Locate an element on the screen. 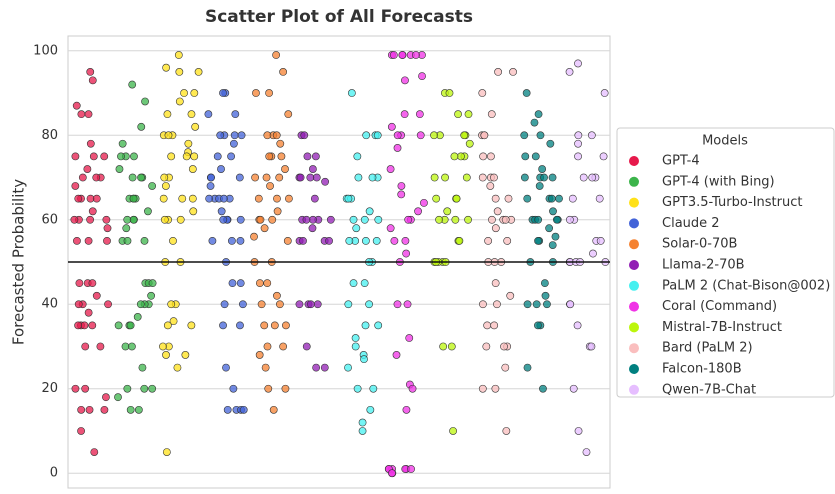 This screenshot has height=494, width=835. legend-label: Llama-2-70B is located at coordinates (703, 265).